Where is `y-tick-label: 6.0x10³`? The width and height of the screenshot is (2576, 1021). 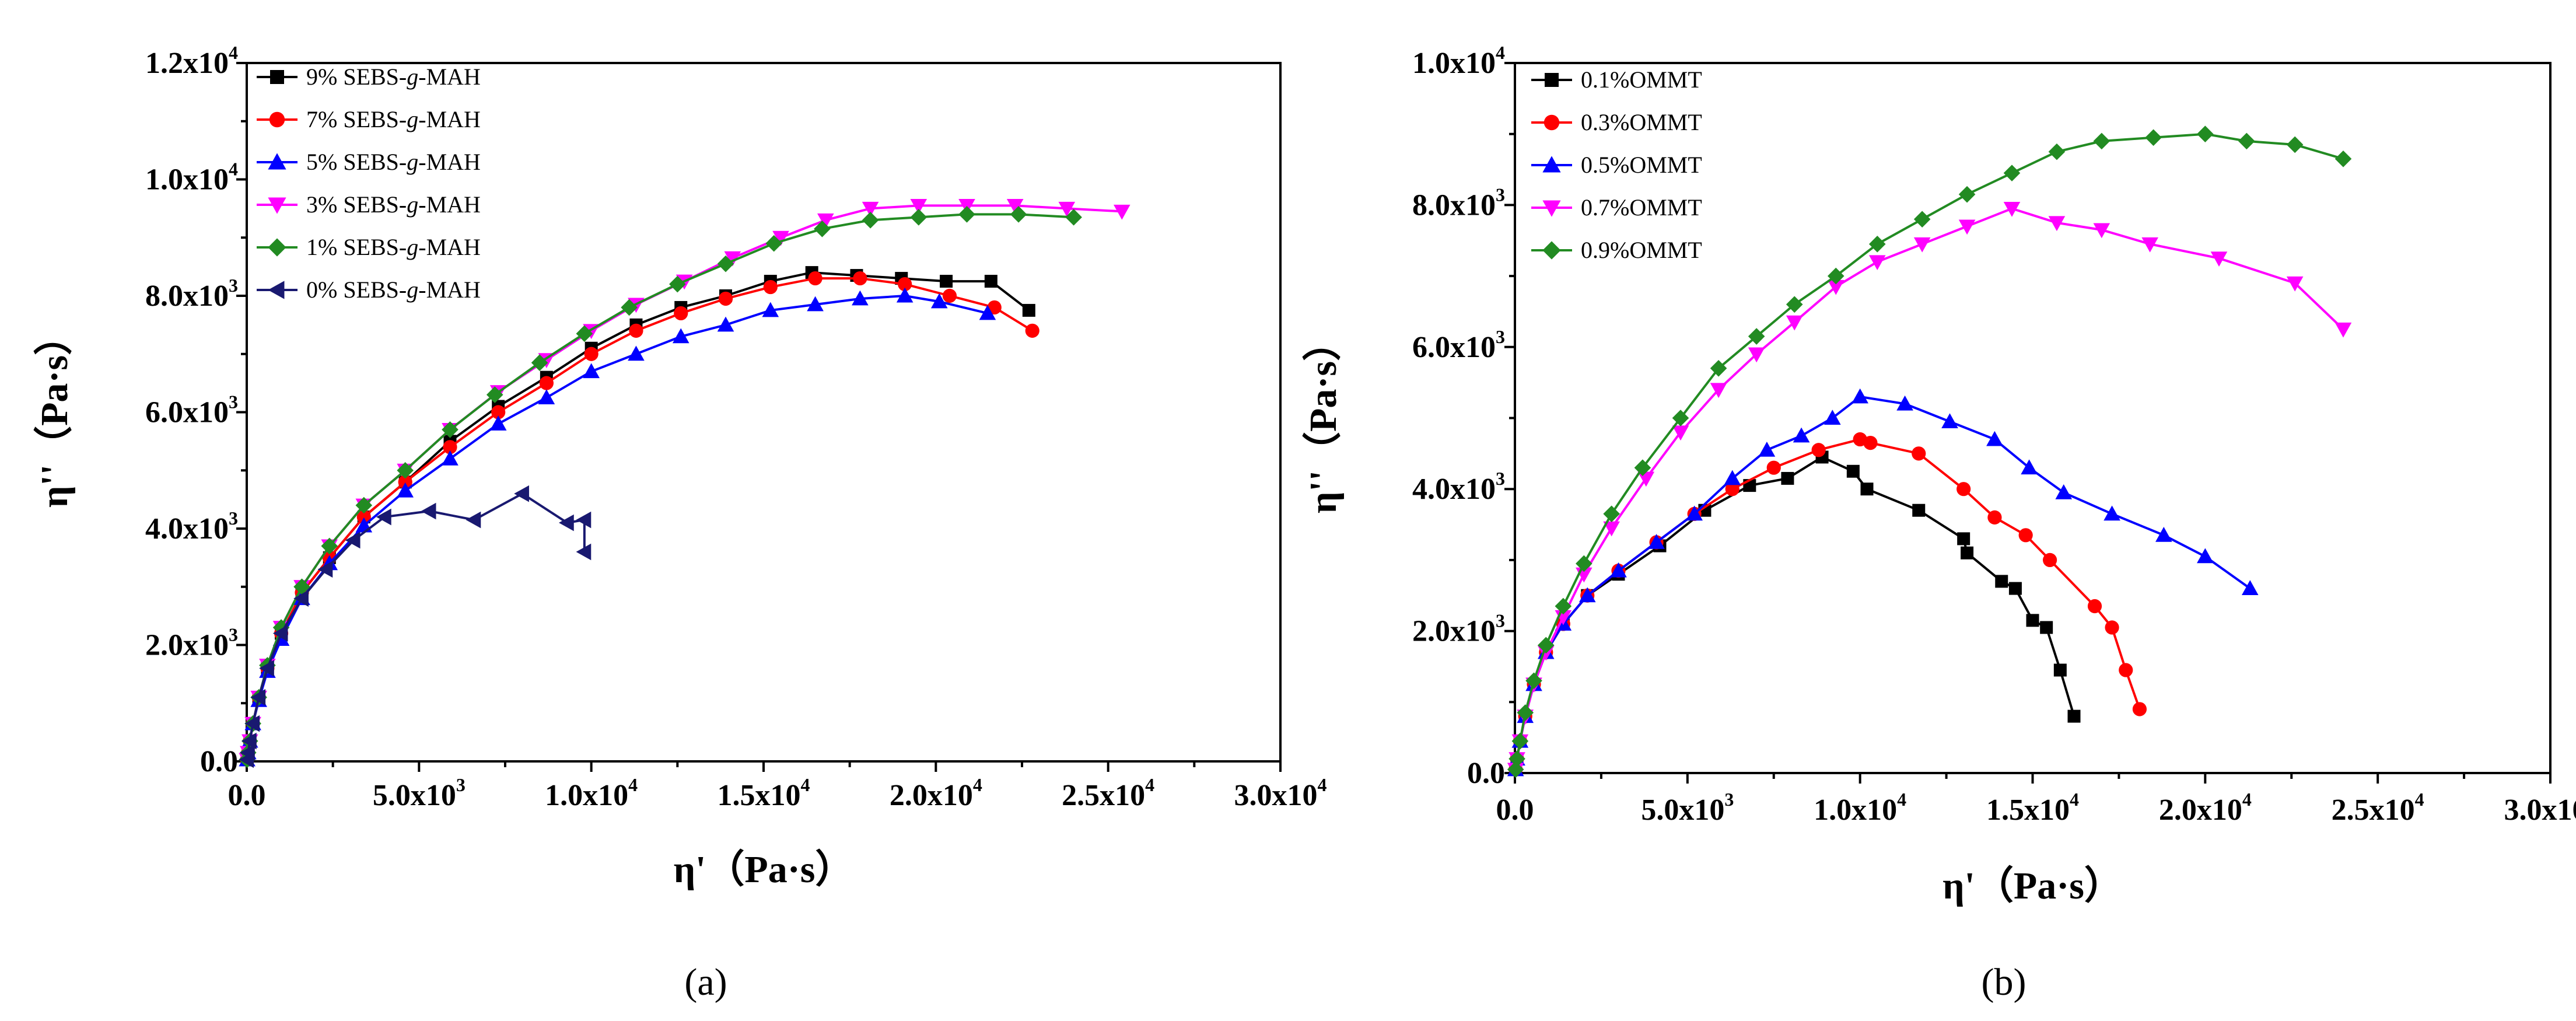 y-tick-label: 6.0x10³ is located at coordinates (1458, 345).